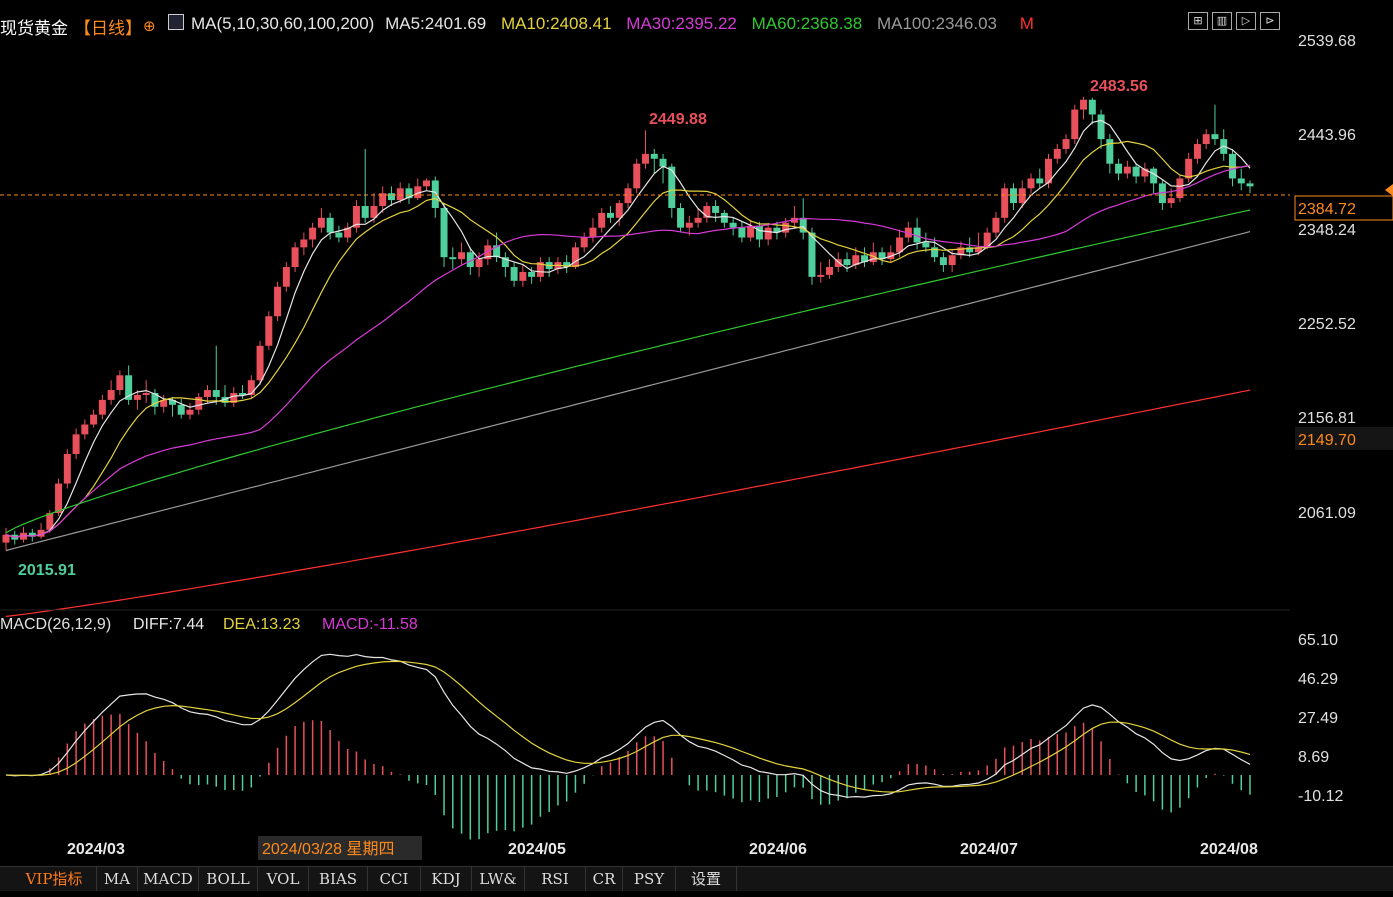 Image resolution: width=1393 pixels, height=897 pixels. I want to click on play-icon: ▷, so click(1246, 21).